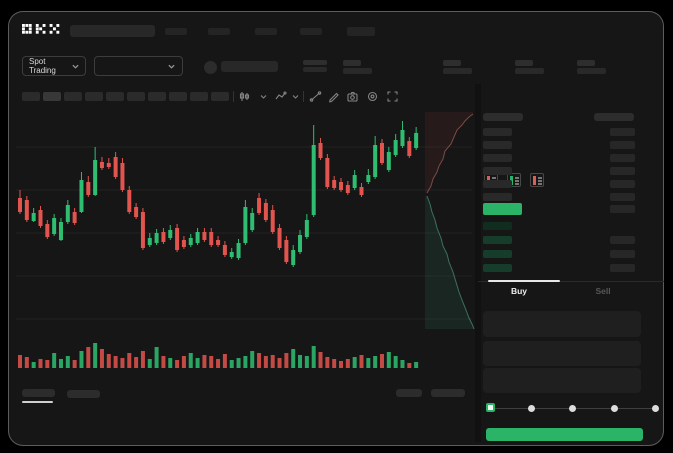 This screenshot has width=673, height=453. I want to click on order-amount-input-placeholder, so click(562, 353).